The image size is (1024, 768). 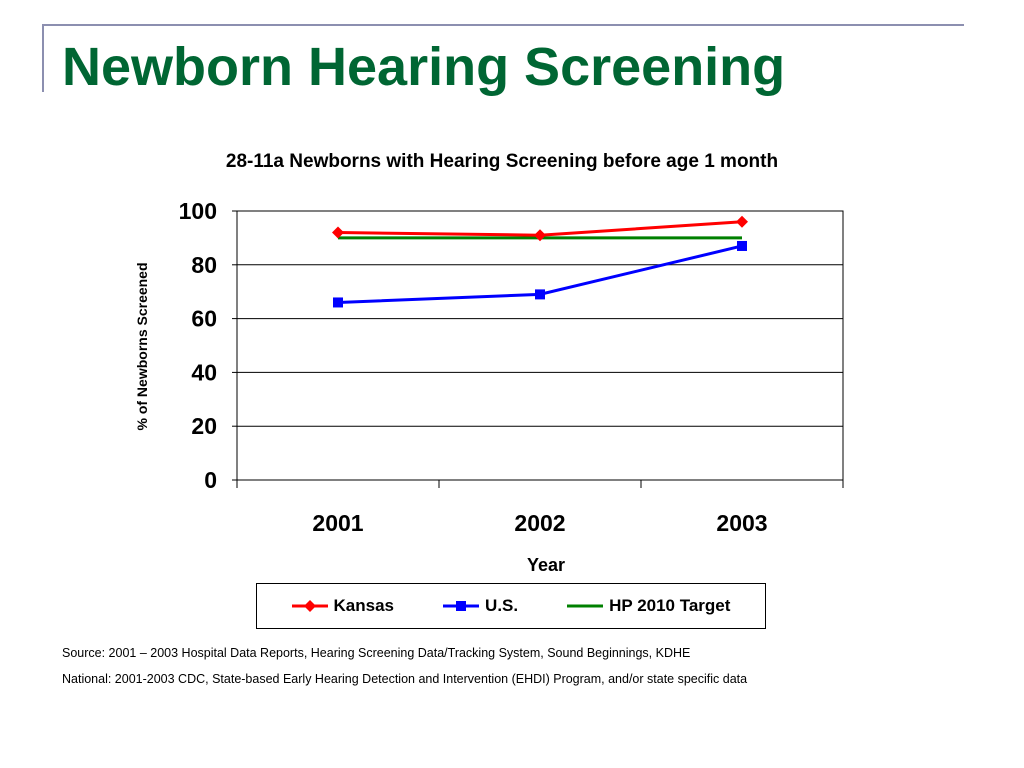 I want to click on x-axis-title: Year, so click(x=546, y=565).